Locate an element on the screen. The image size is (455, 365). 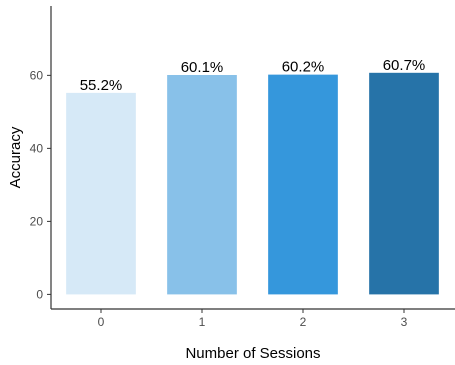
x-ticks-layer: 0 1 2 3 is located at coordinates (253, 319).